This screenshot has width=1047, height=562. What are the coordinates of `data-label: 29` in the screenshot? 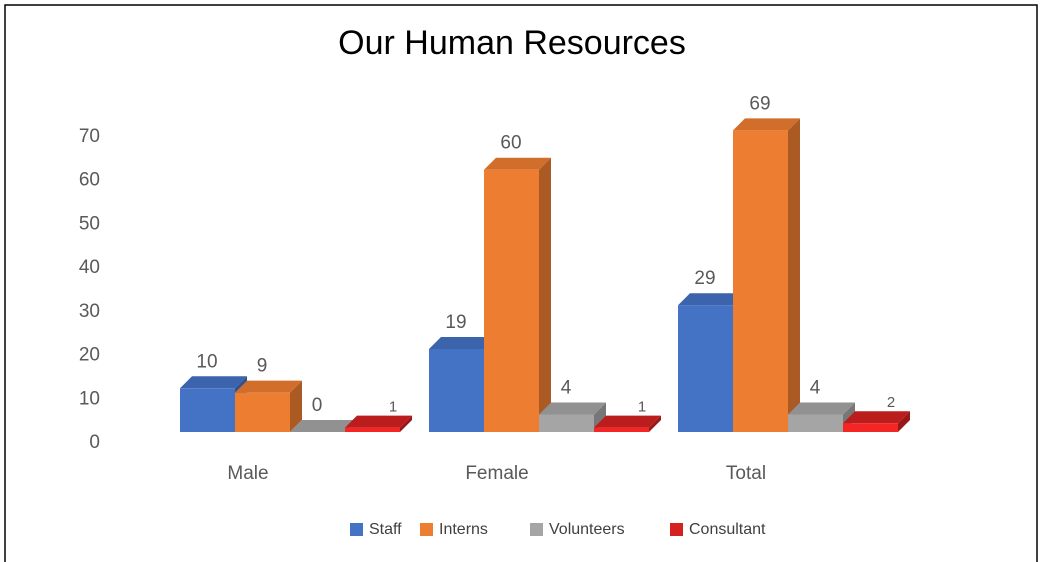 It's located at (704, 278).